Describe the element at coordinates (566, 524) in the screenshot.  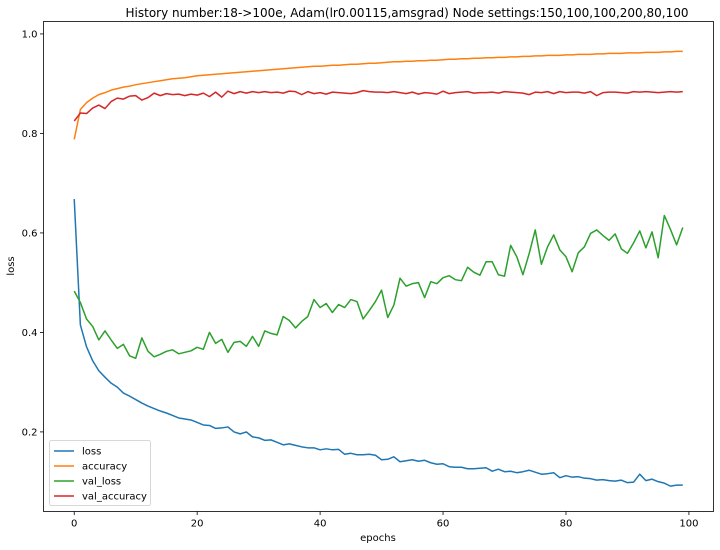
I see `x-tick-label: 80` at that location.